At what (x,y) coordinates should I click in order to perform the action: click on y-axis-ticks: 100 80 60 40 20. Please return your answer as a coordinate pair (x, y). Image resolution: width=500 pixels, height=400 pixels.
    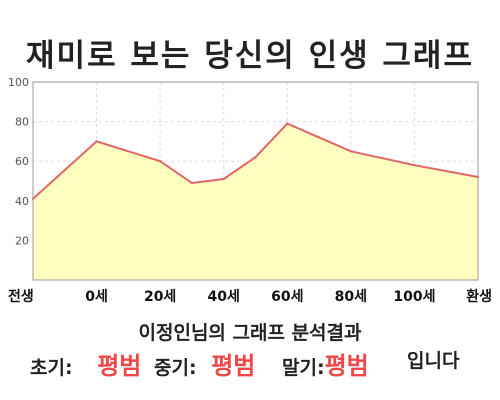
    Looking at the image, I should click on (18, 161).